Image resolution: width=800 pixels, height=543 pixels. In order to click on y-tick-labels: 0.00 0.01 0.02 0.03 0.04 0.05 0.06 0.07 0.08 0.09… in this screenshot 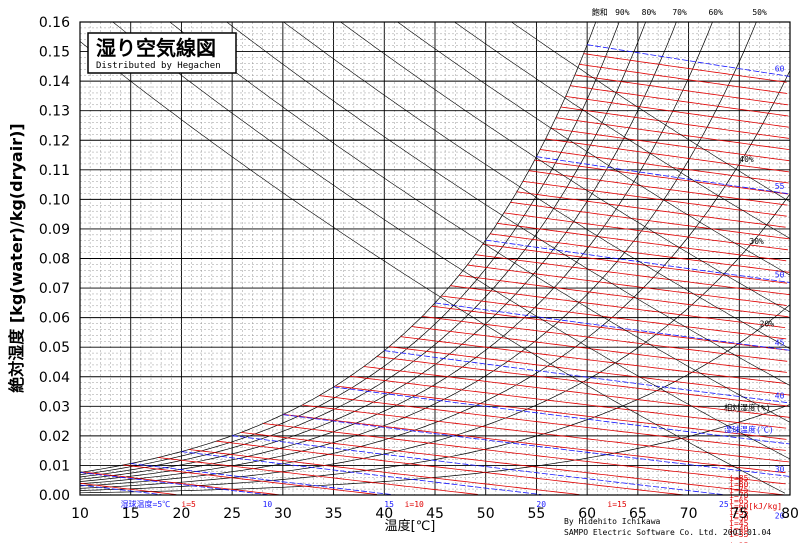, I will do `click(54, 259)`.